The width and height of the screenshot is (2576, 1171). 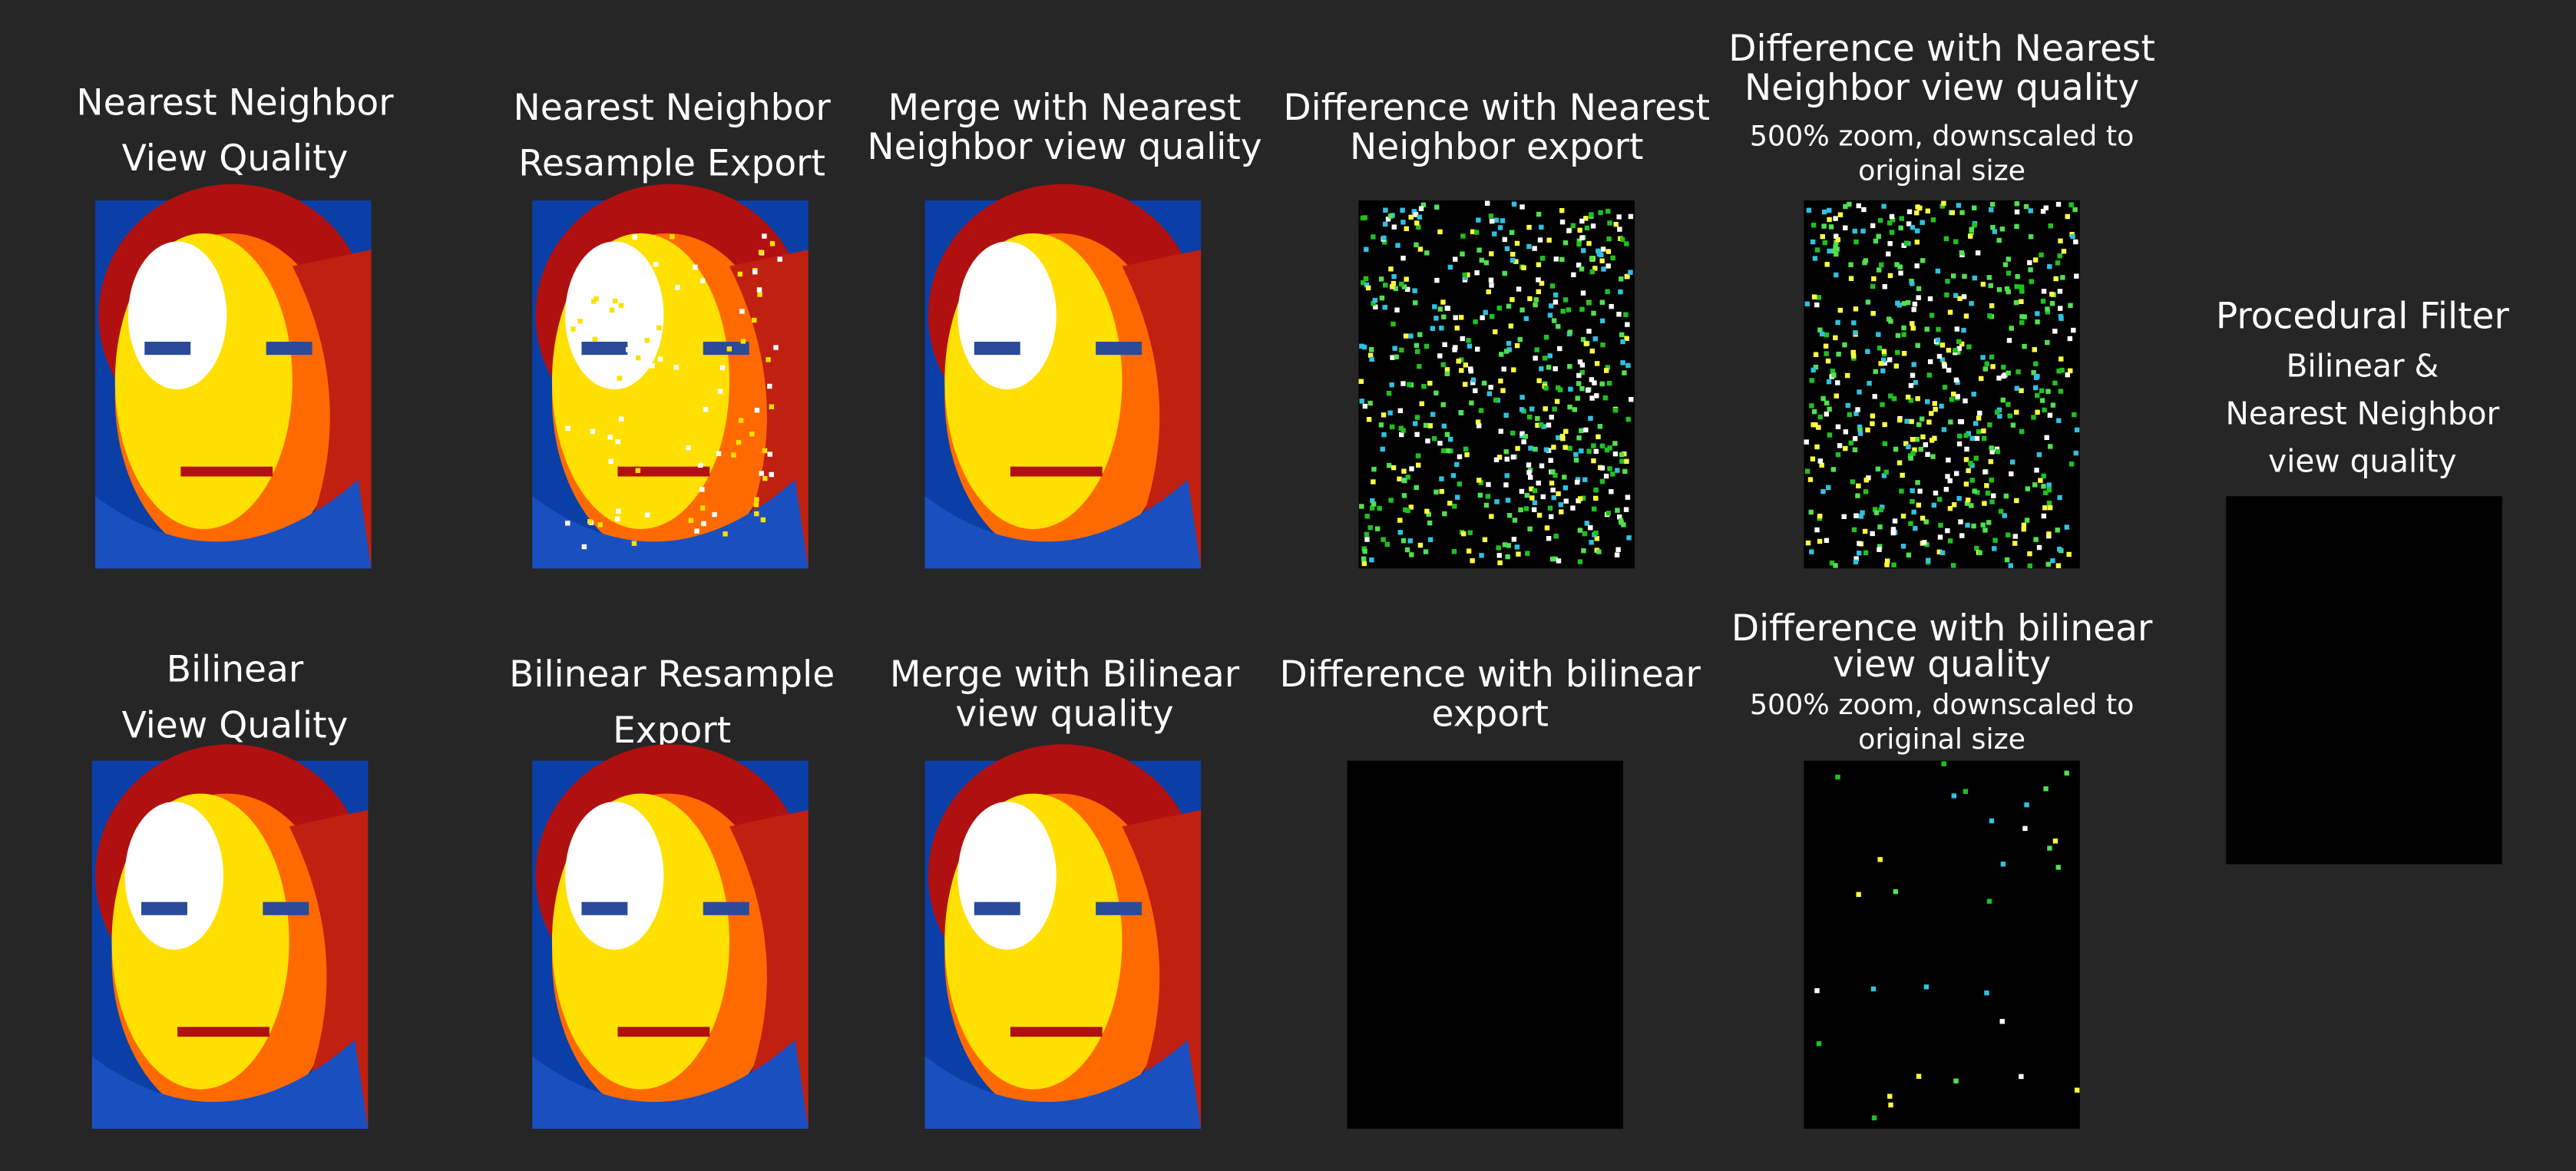 What do you see at coordinates (2362, 365) in the screenshot?
I see `panel-note: Bilinear &` at bounding box center [2362, 365].